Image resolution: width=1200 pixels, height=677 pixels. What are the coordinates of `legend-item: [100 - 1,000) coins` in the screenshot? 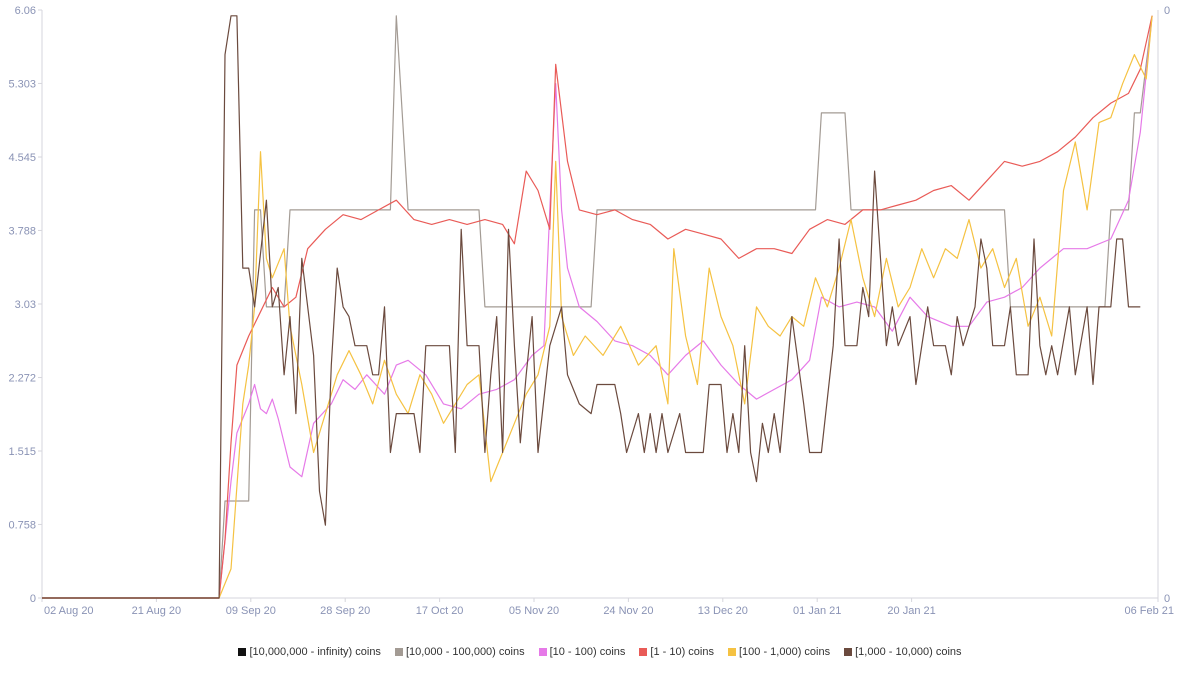 It's located at (779, 652).